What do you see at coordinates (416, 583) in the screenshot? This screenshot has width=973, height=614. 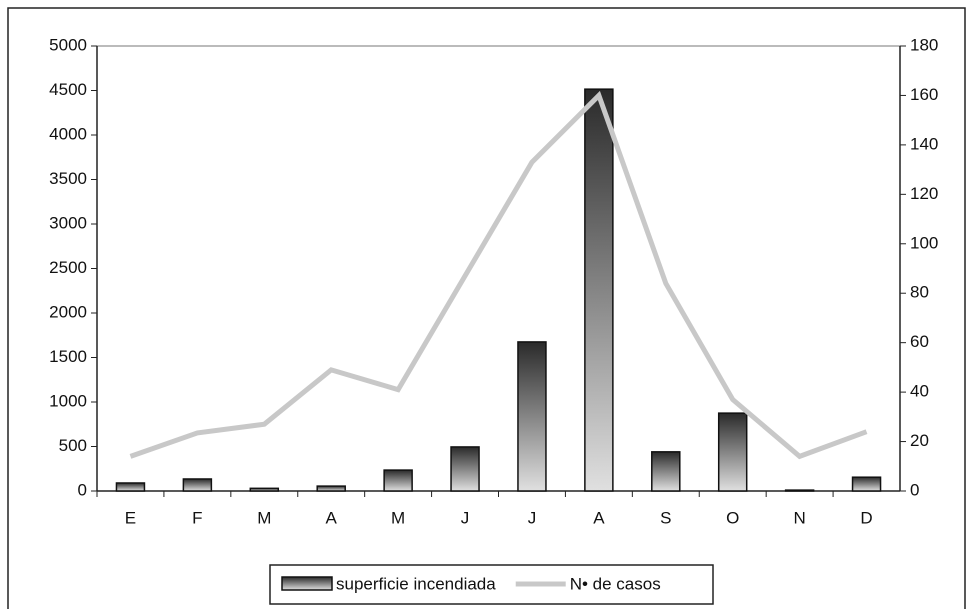 I see `legend-label: superficie incendiada` at bounding box center [416, 583].